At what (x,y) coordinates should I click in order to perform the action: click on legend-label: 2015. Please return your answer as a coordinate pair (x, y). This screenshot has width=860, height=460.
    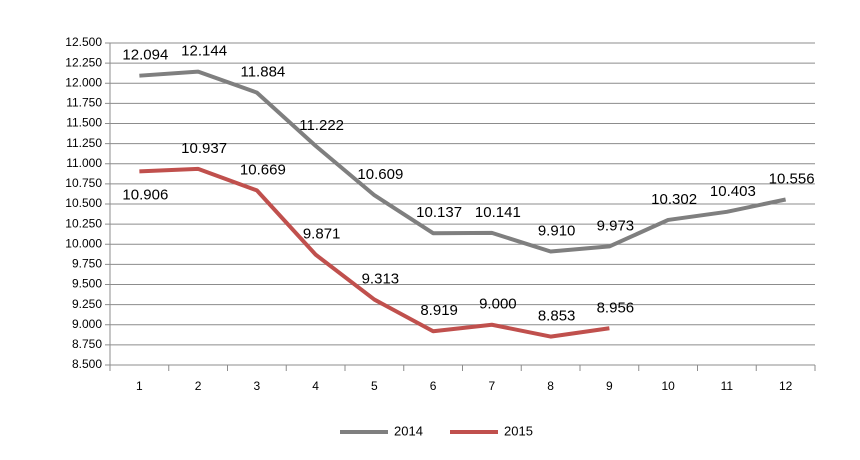
    Looking at the image, I should click on (518, 430).